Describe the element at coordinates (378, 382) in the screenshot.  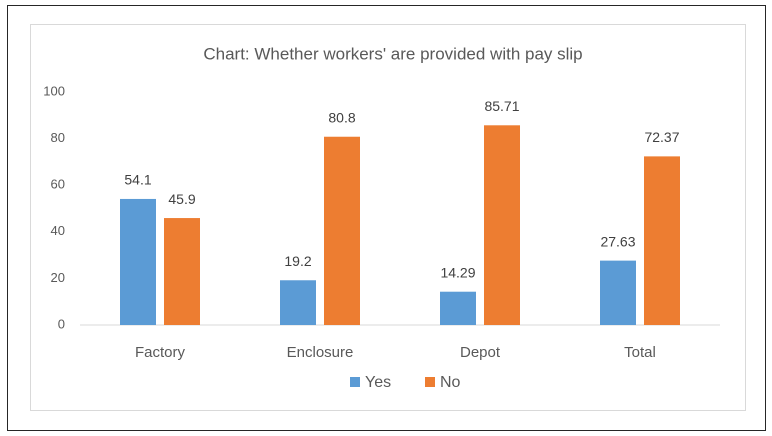
I see `legend-label: Yes` at that location.